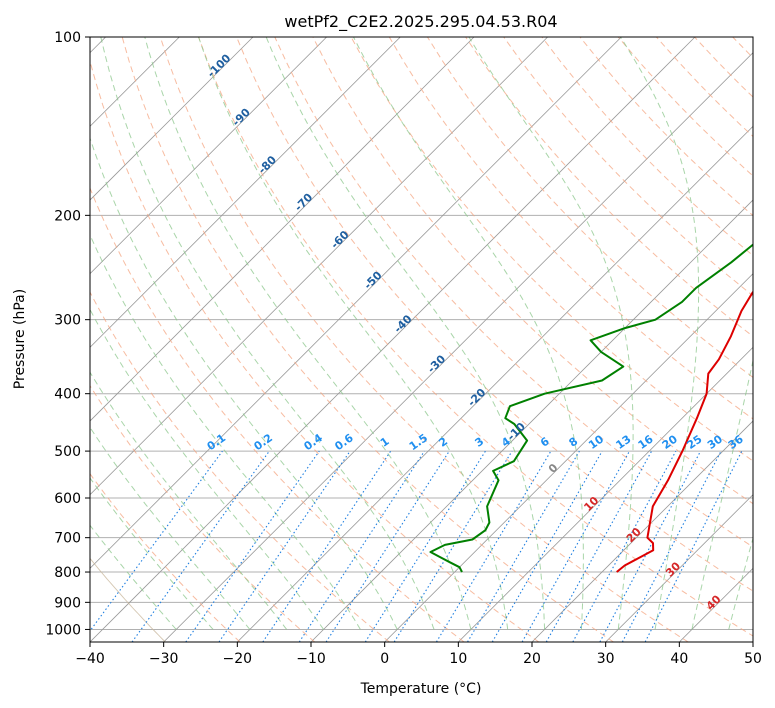  Describe the element at coordinates (606, 659) in the screenshot. I see `x-tick-label: 30` at that location.